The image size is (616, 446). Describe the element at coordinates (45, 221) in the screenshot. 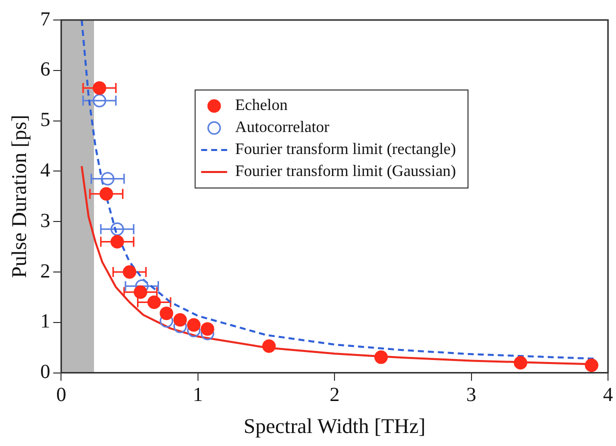

I see `y-tick-label: 3` at that location.